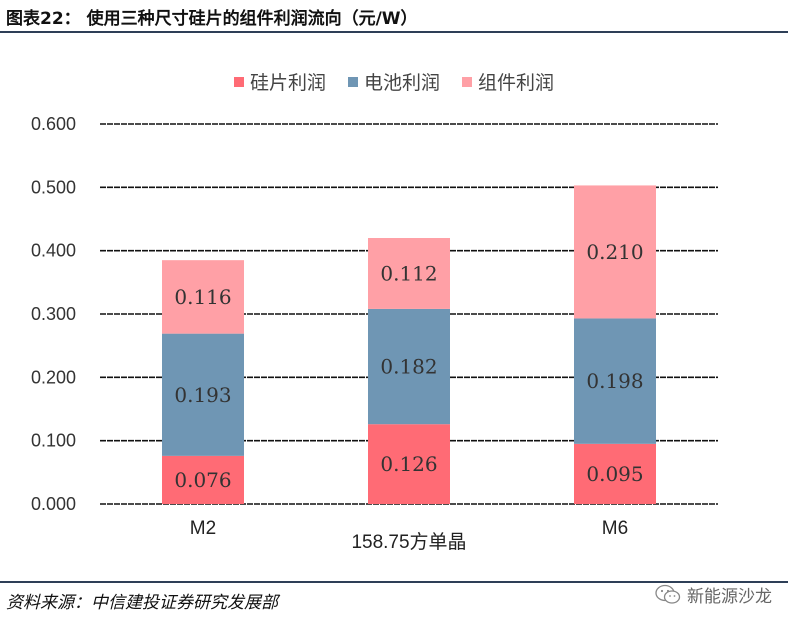 The height and width of the screenshot is (622, 788). I want to click on legend-swatch-wafer, so click(238, 81).